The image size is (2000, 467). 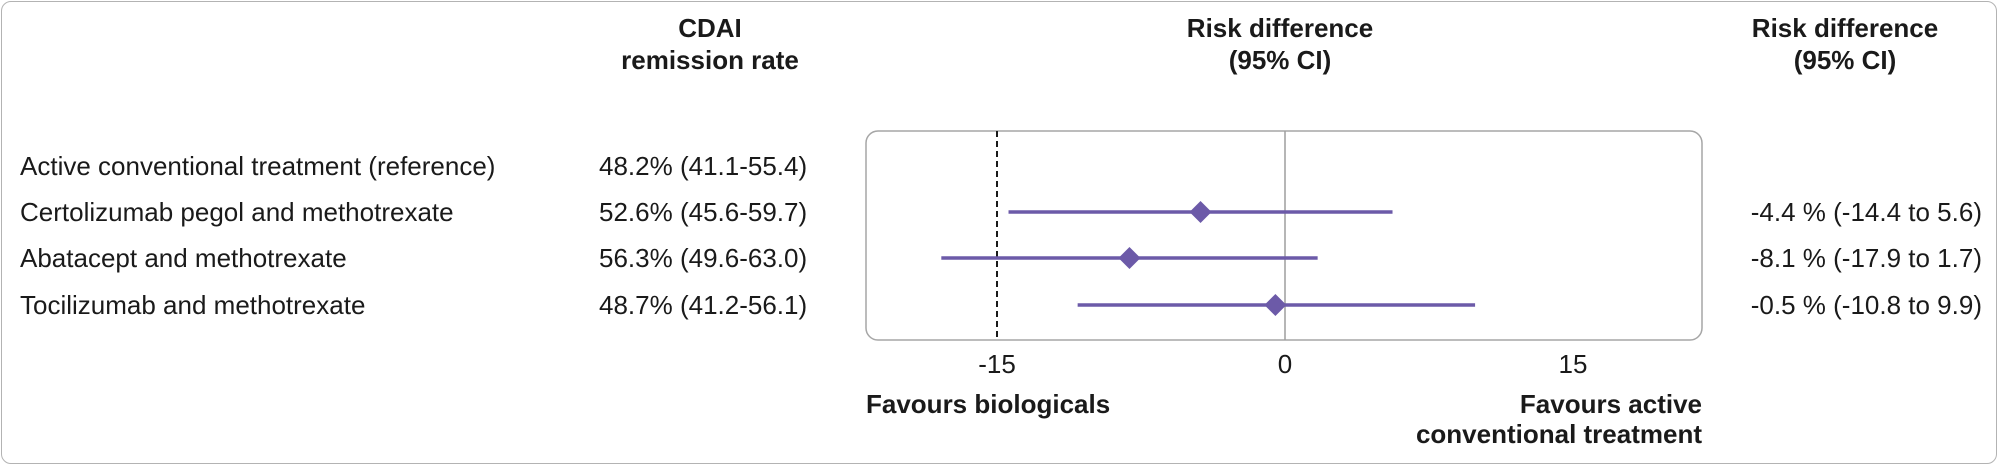 I want to click on row-rate-reference: 48.2% (41.1-55.4), so click(x=703, y=166).